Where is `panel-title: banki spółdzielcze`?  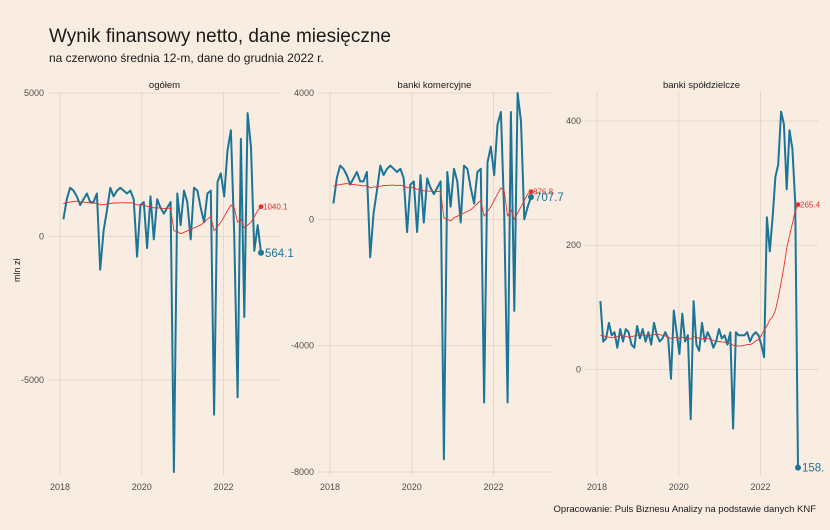
panel-title: banki spółdzielcze is located at coordinates (701, 85).